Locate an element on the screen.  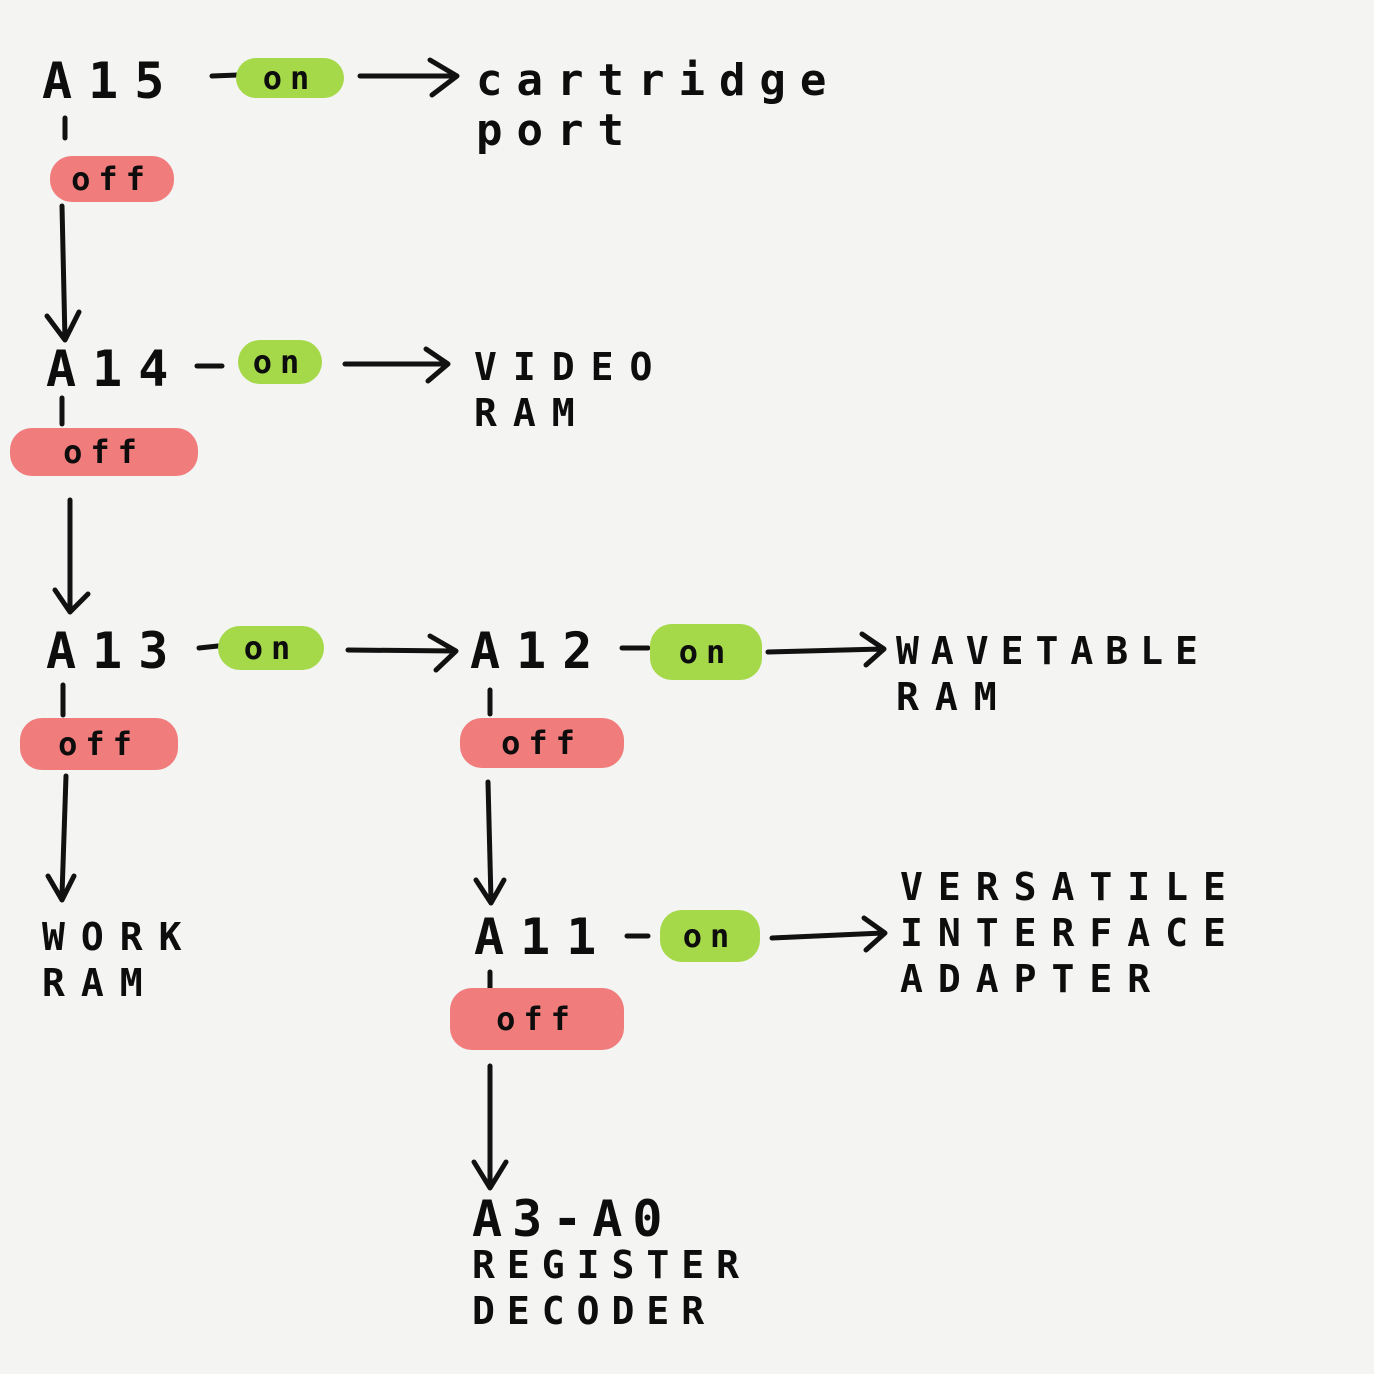
a15-on-badge: on is located at coordinates (290, 78).